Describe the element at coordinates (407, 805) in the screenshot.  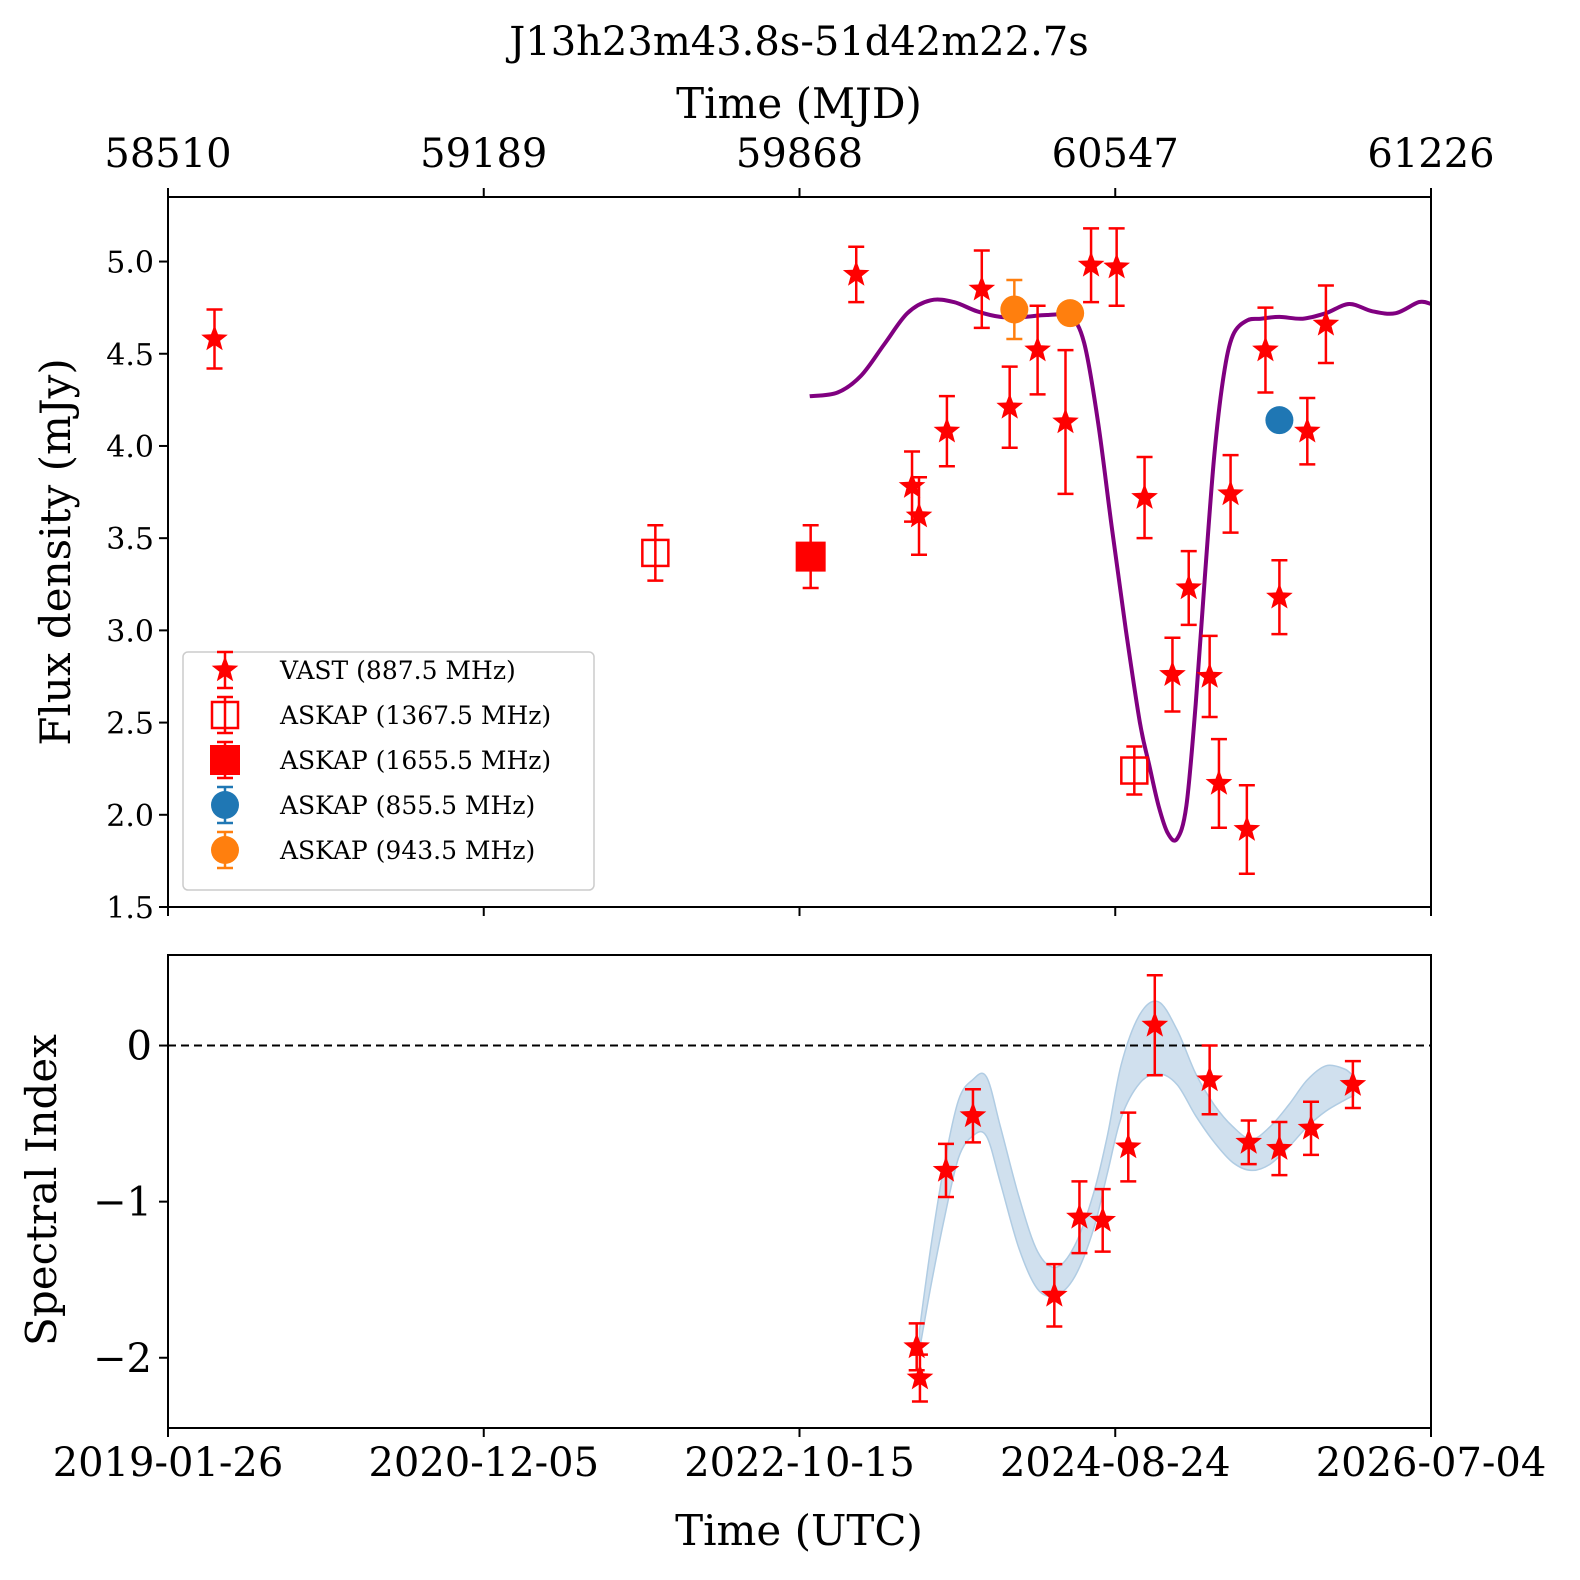
I see `legend-label-3: ASKAP (855.5 MHz)` at that location.